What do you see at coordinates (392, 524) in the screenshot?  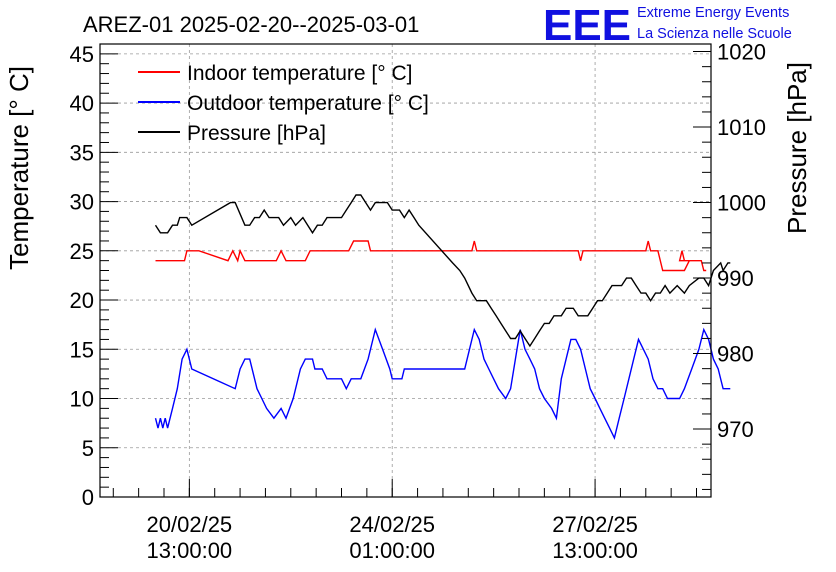 I see `x-tick-label-date: 24/02/25` at bounding box center [392, 524].